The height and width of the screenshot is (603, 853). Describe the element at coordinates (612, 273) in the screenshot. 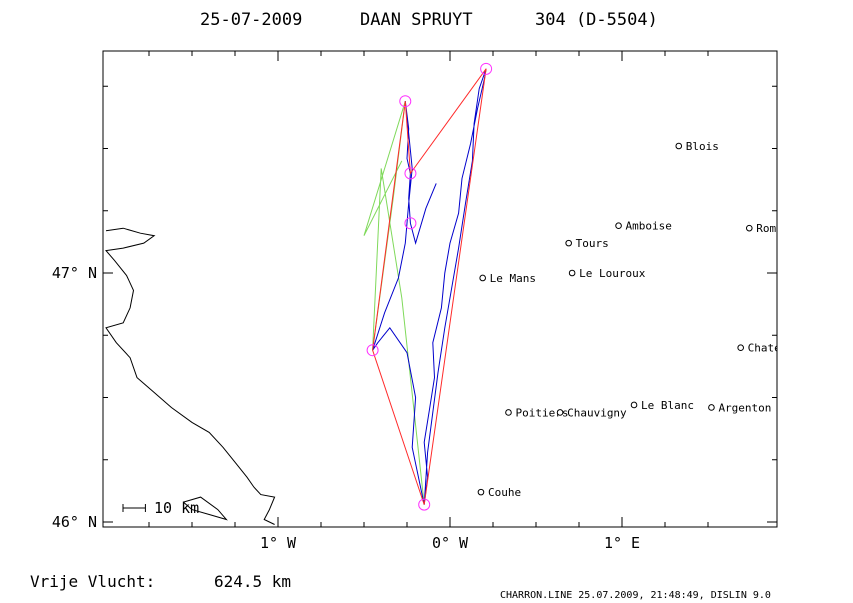

I see `town-label: Le Louroux` at that location.